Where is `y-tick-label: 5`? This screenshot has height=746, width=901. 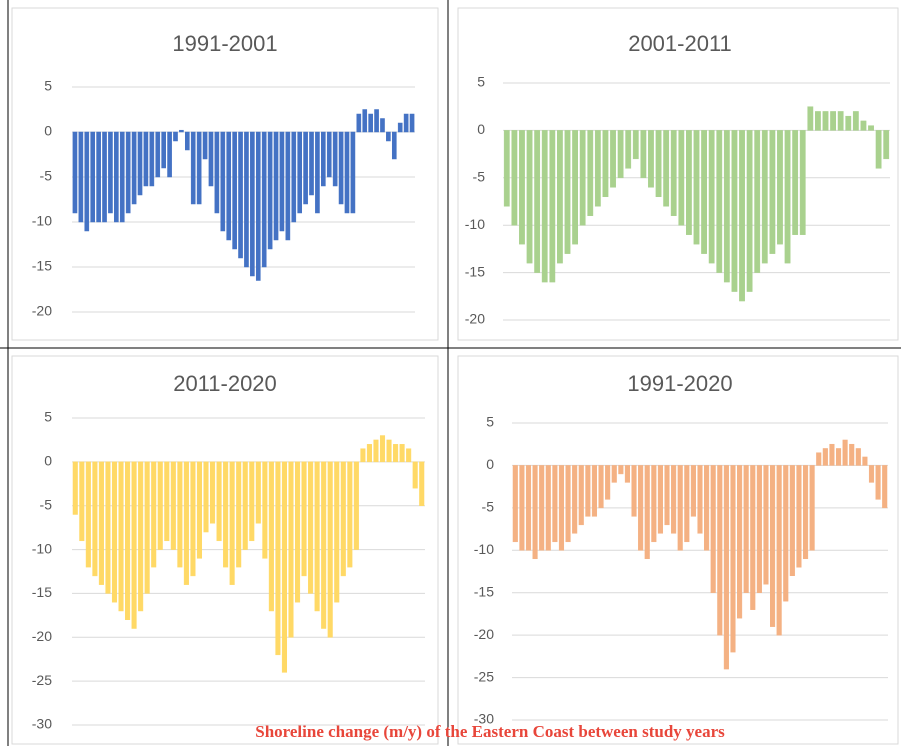 y-tick-label: 5 is located at coordinates (48, 417).